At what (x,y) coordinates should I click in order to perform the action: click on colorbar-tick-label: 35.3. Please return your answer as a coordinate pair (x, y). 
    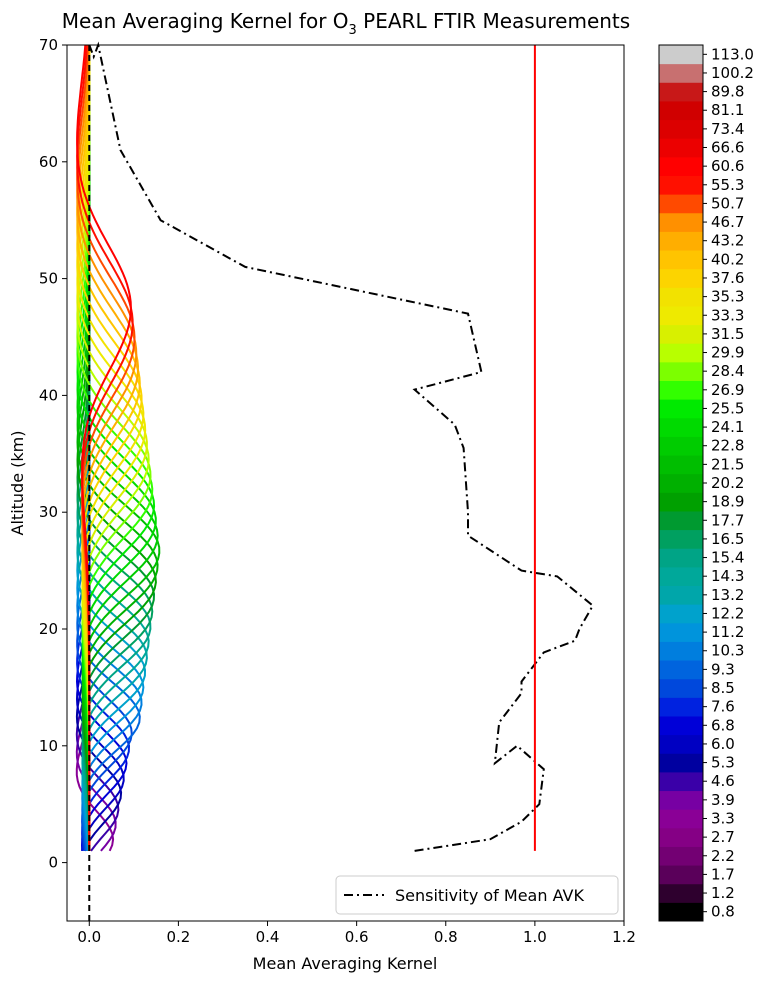
    Looking at the image, I should click on (727, 297).